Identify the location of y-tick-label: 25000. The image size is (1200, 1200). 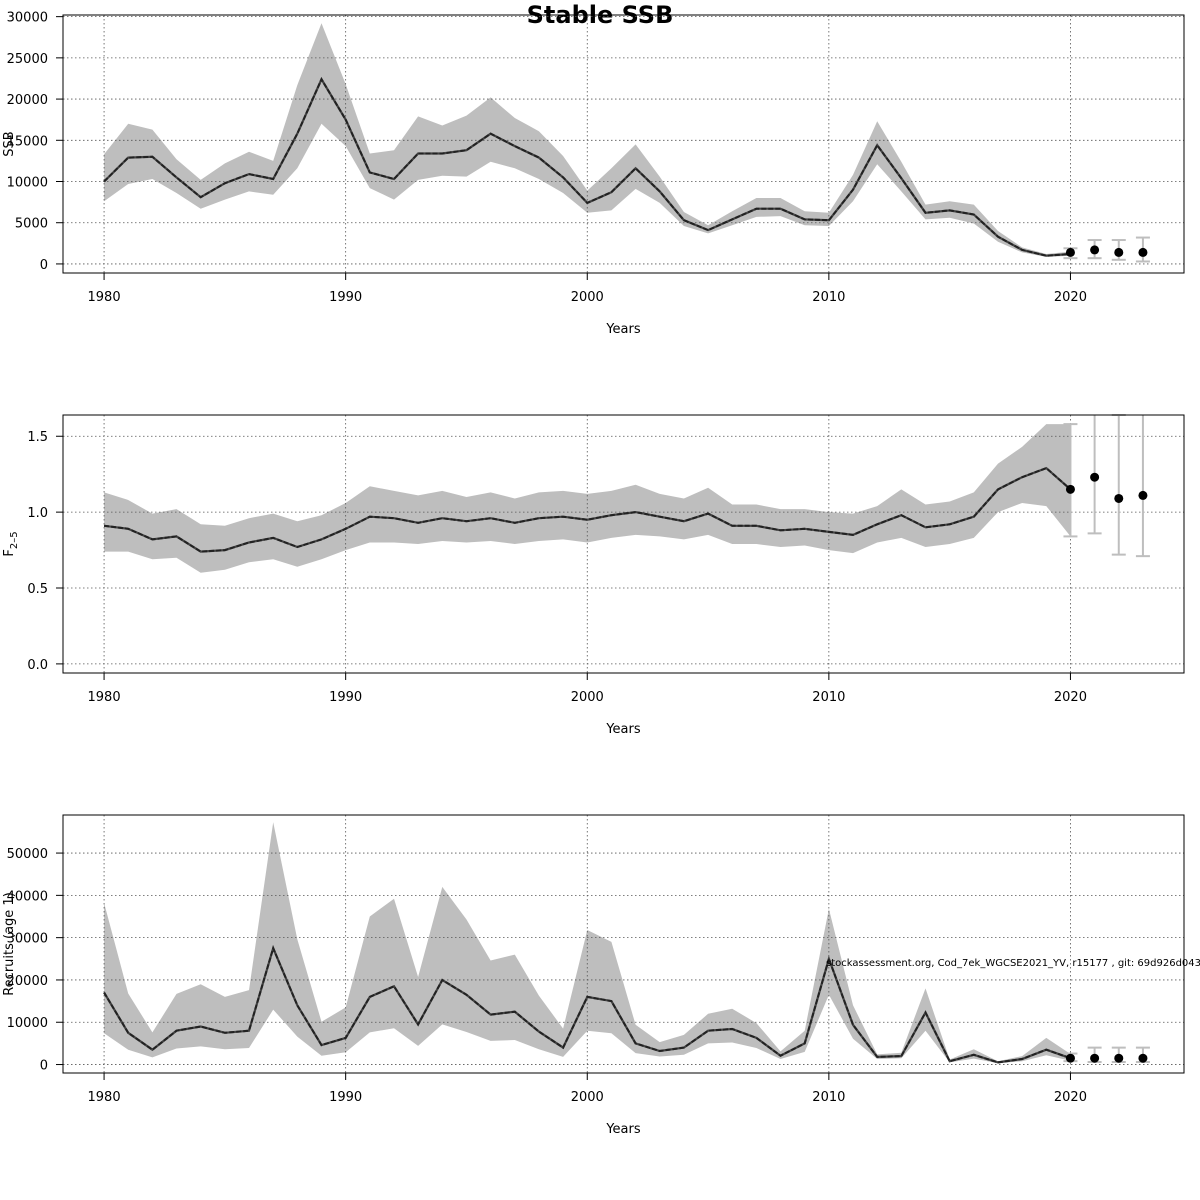
(27, 59).